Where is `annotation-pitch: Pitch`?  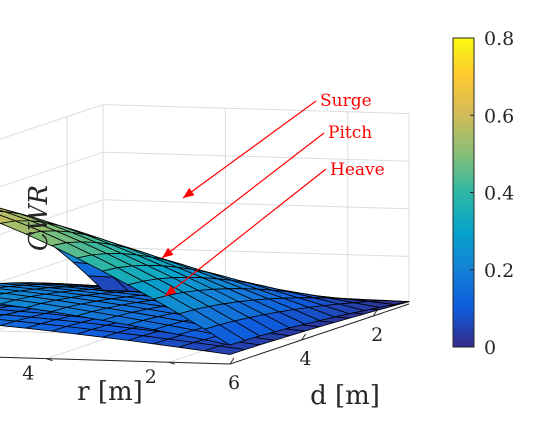
annotation-pitch: Pitch is located at coordinates (266, 191).